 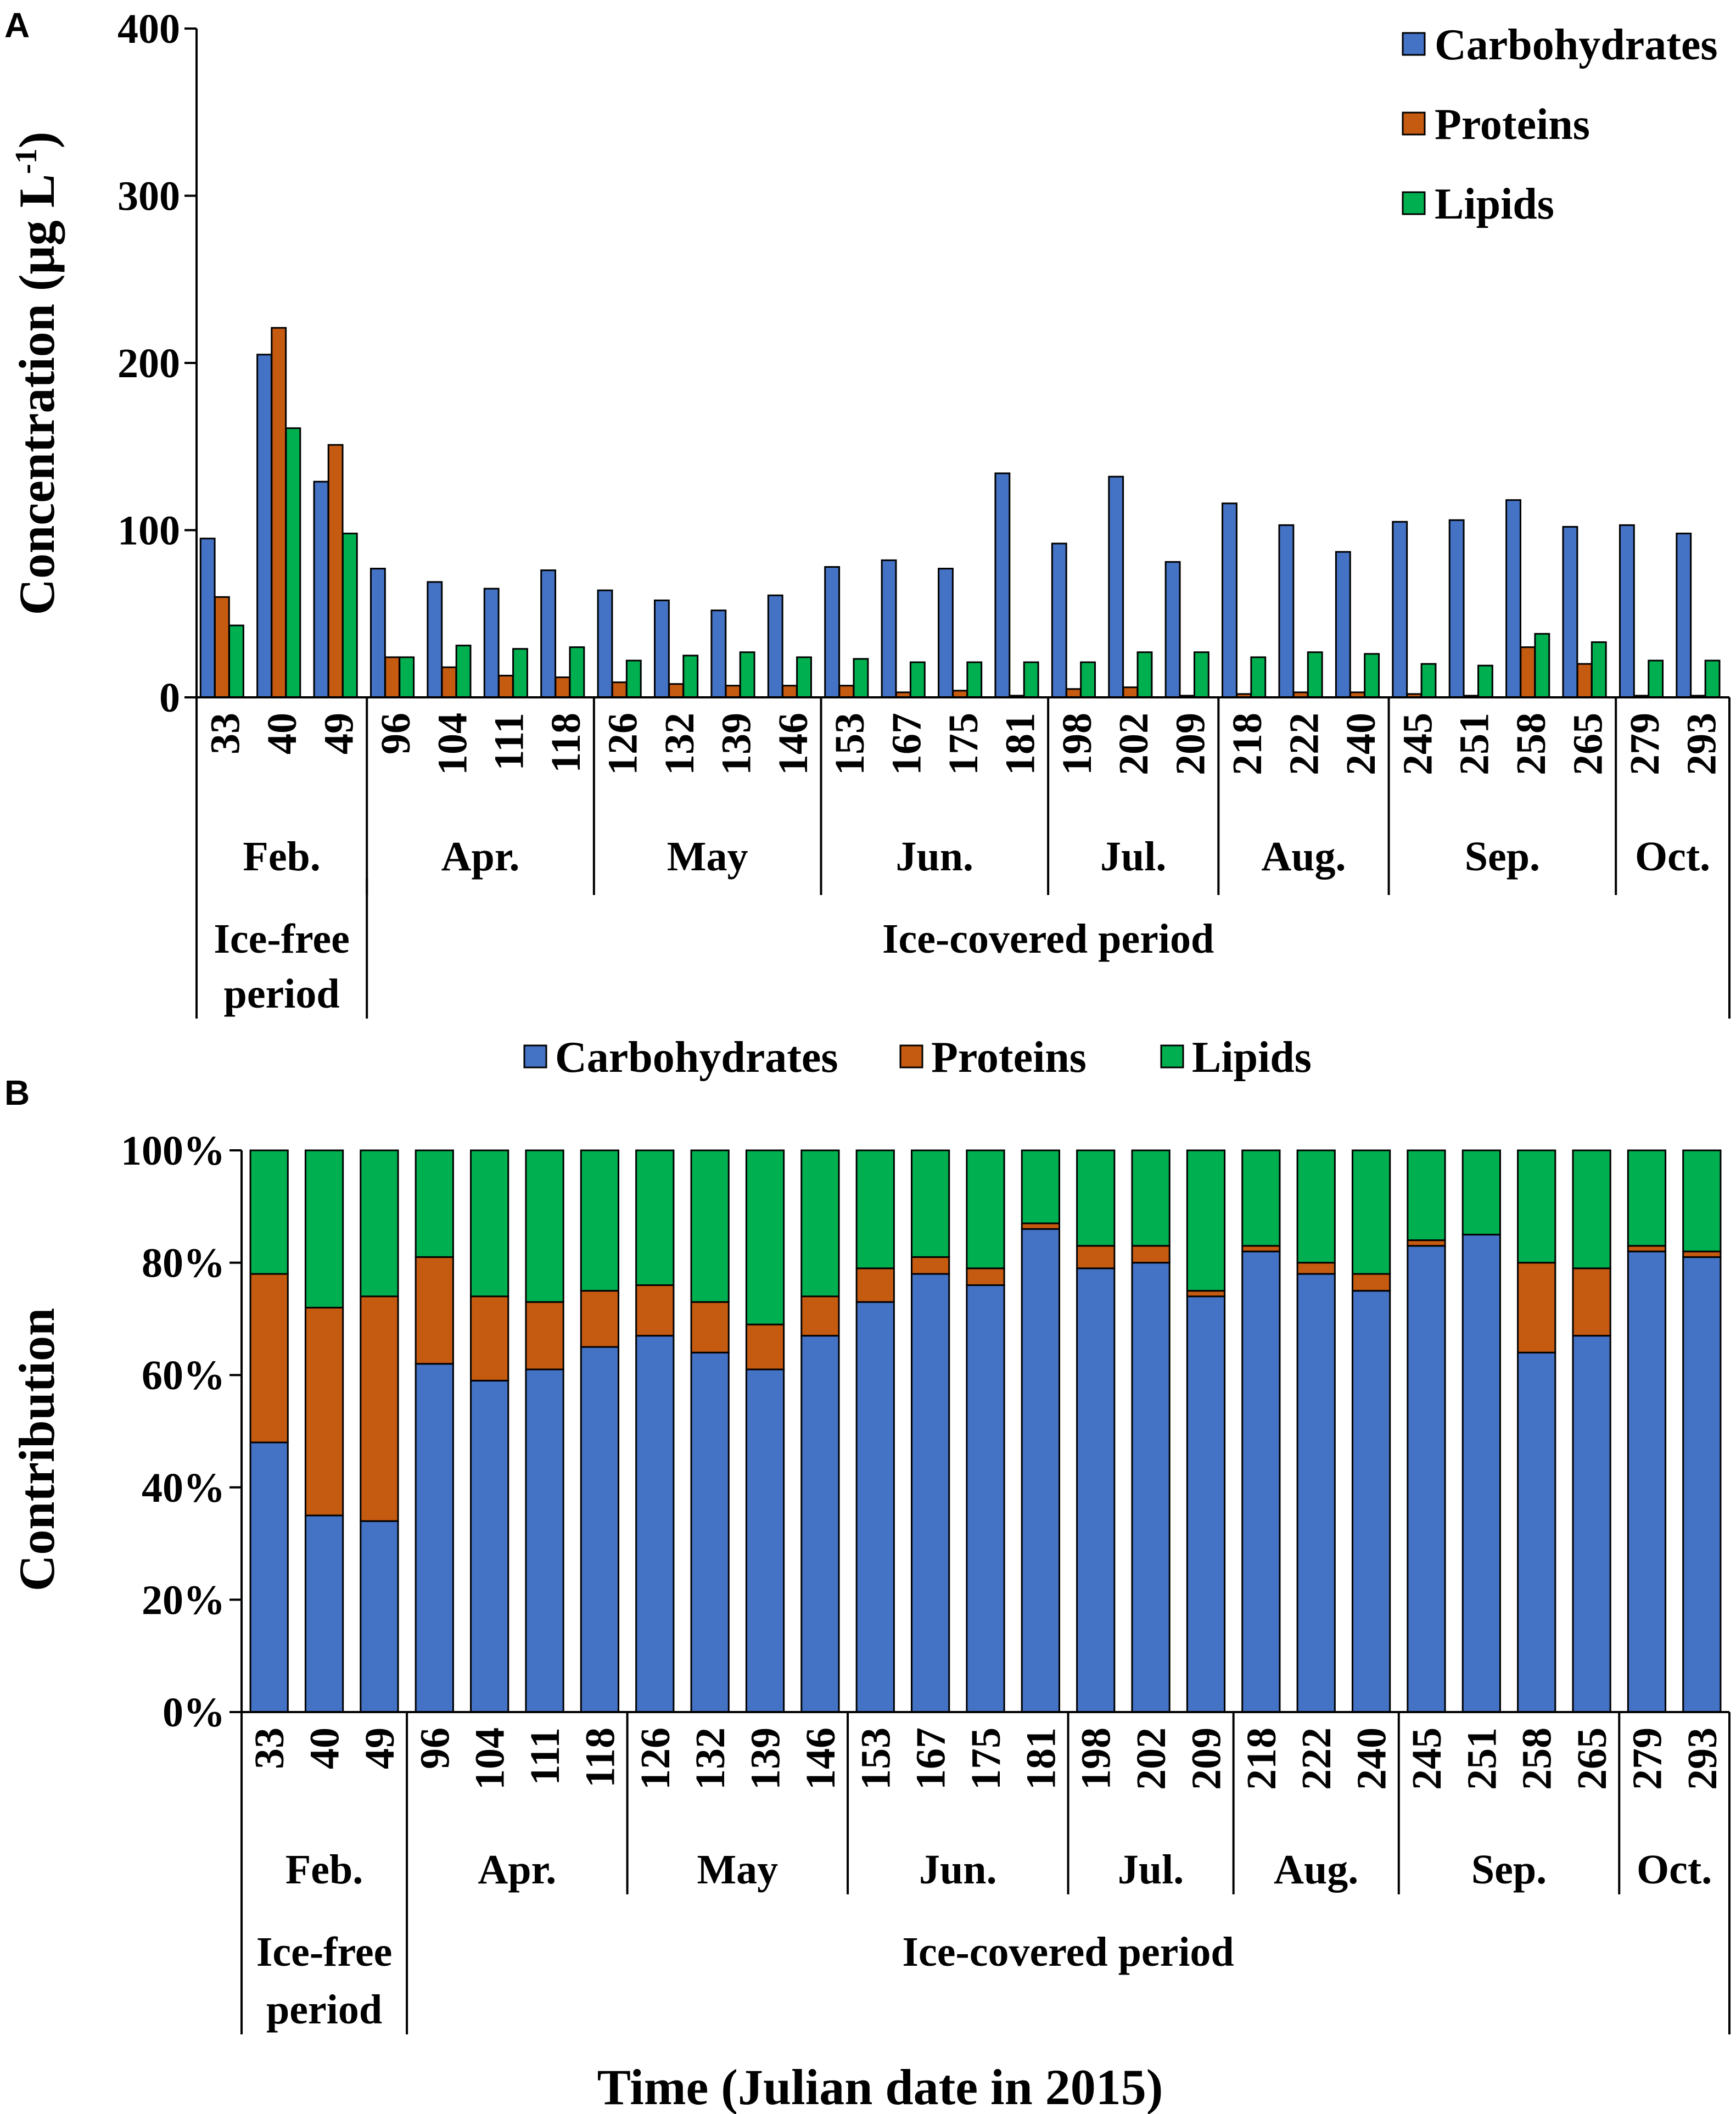 What do you see at coordinates (37, 1449) in the screenshot?
I see `panel-b-y-axis-title: Contribution` at bounding box center [37, 1449].